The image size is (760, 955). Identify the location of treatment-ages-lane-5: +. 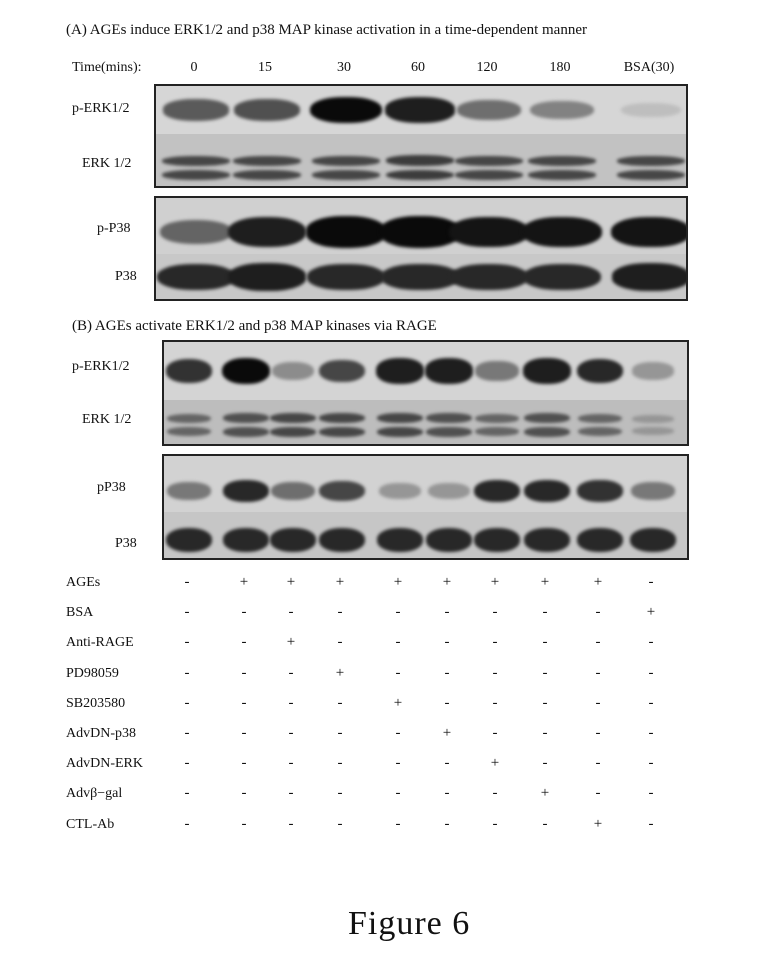
(398, 582).